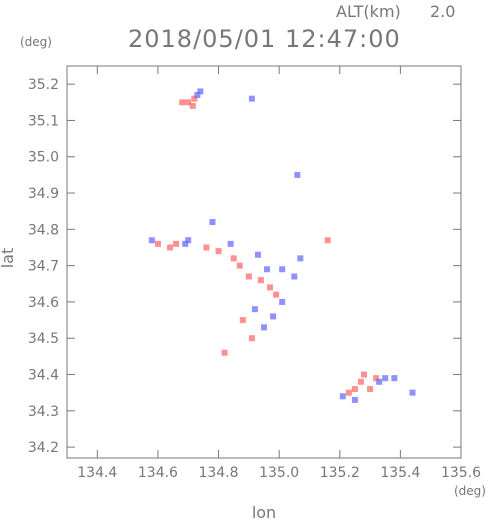 This screenshot has width=491, height=521. I want to click on x-axis-title: lon, so click(264, 512).